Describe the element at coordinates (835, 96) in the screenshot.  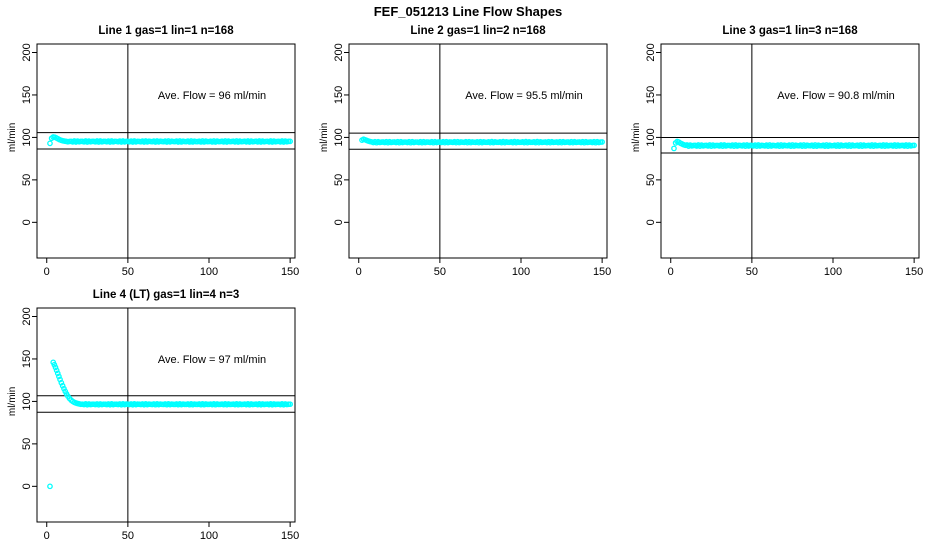
I see `ave-flow-annotation: Ave. Flow = 90.8 ml/min` at that location.